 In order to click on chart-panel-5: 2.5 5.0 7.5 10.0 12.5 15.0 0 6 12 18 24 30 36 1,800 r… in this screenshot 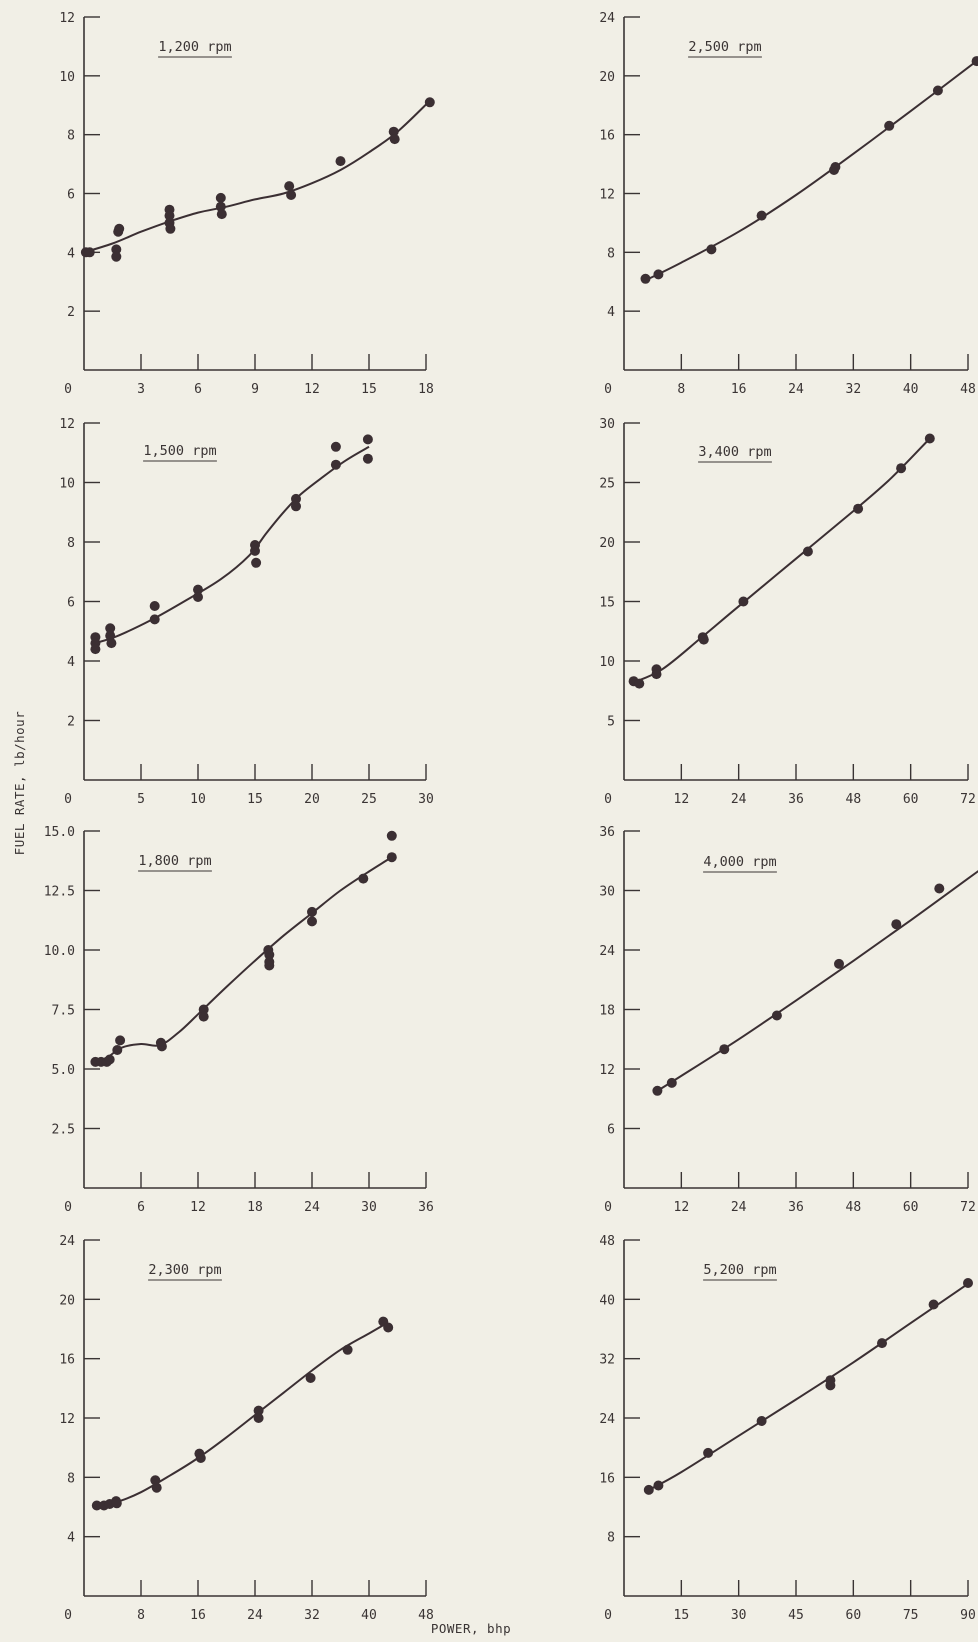, I will do `click(239, 1020)`.